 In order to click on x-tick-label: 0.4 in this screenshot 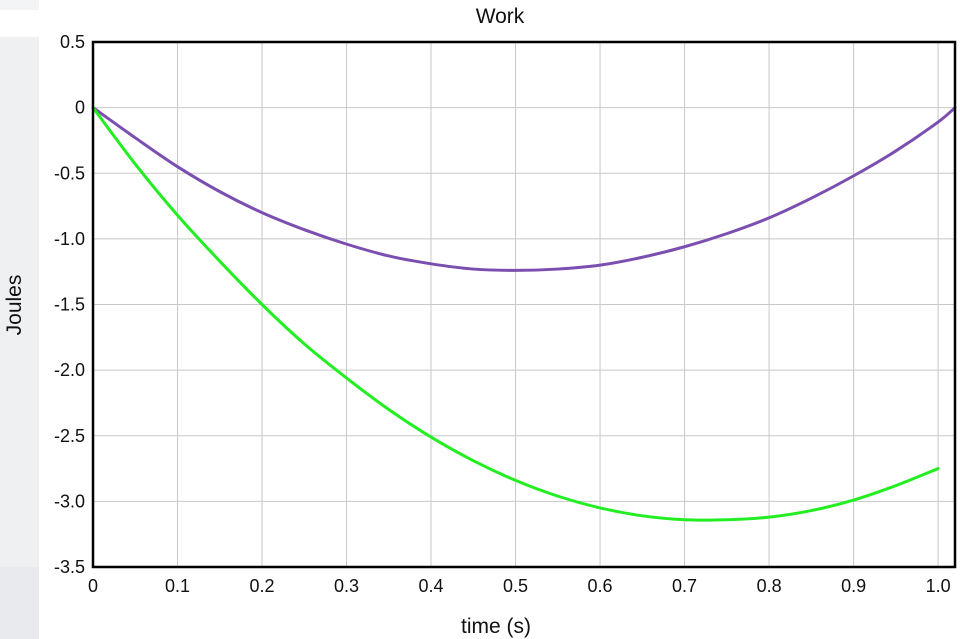, I will do `click(431, 586)`.